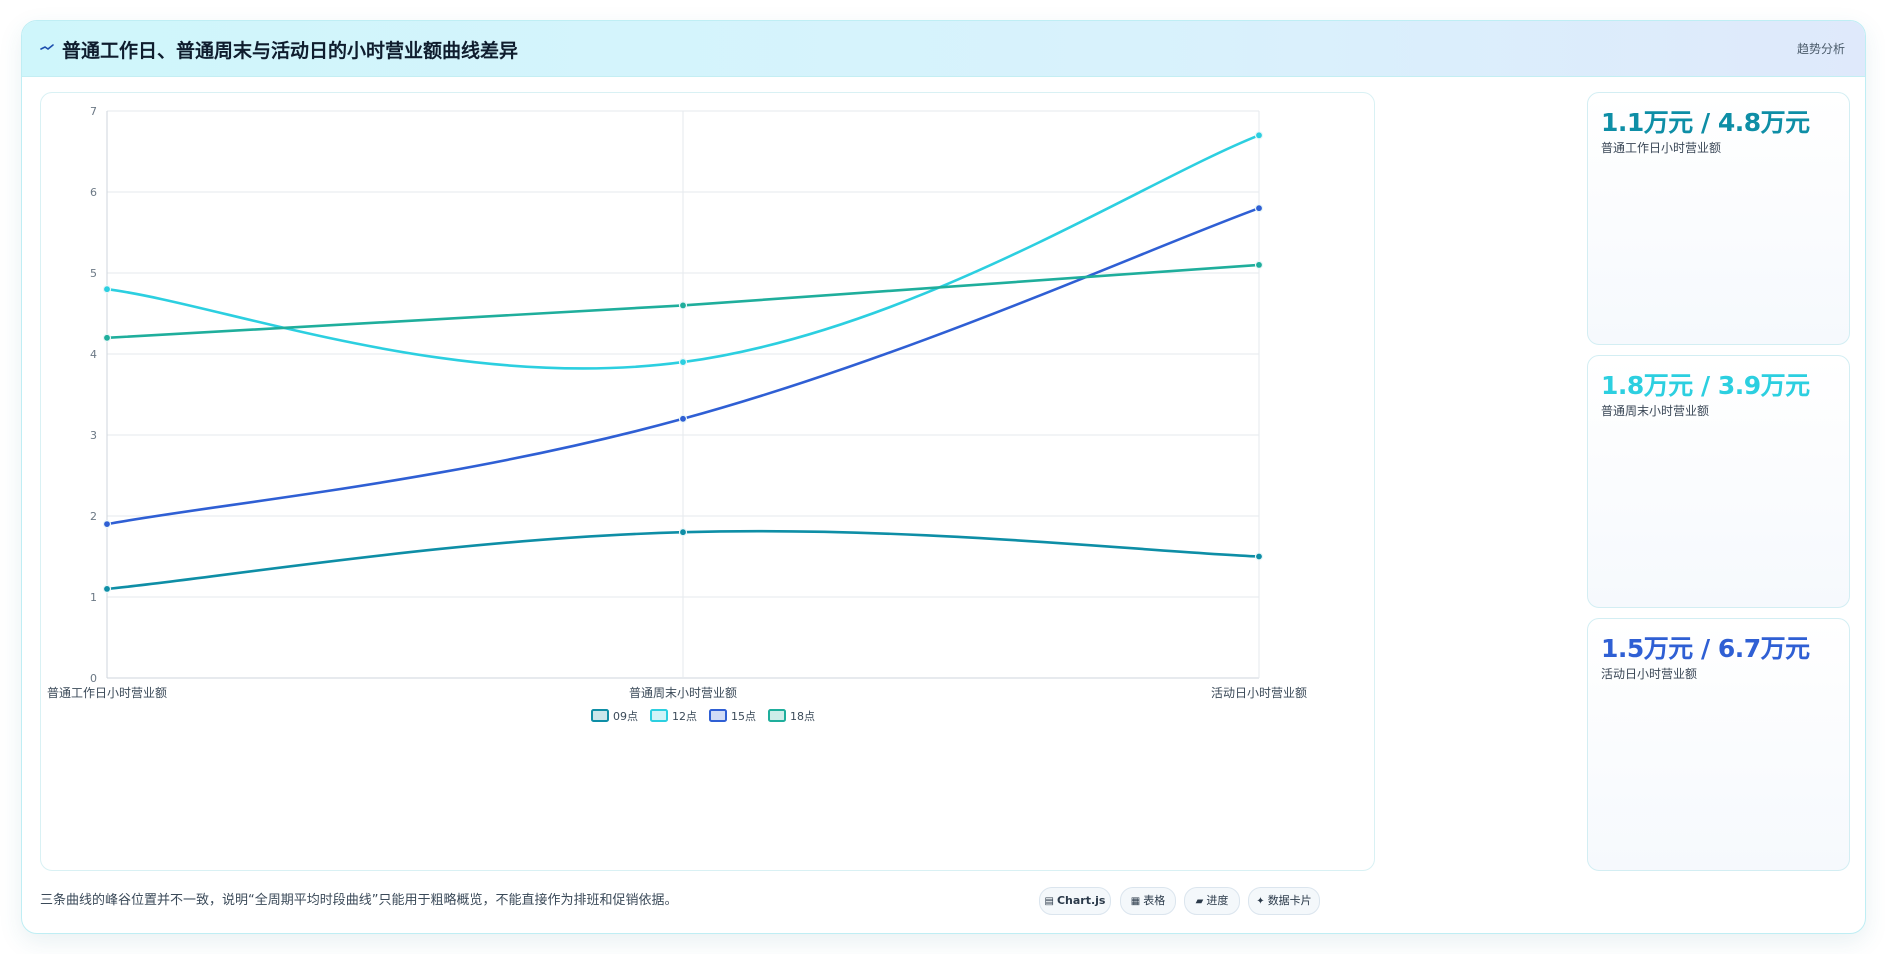  Describe the element at coordinates (1705, 648) in the screenshot. I see `stat-value-event: 1.5万元 / 6.7万元` at that location.